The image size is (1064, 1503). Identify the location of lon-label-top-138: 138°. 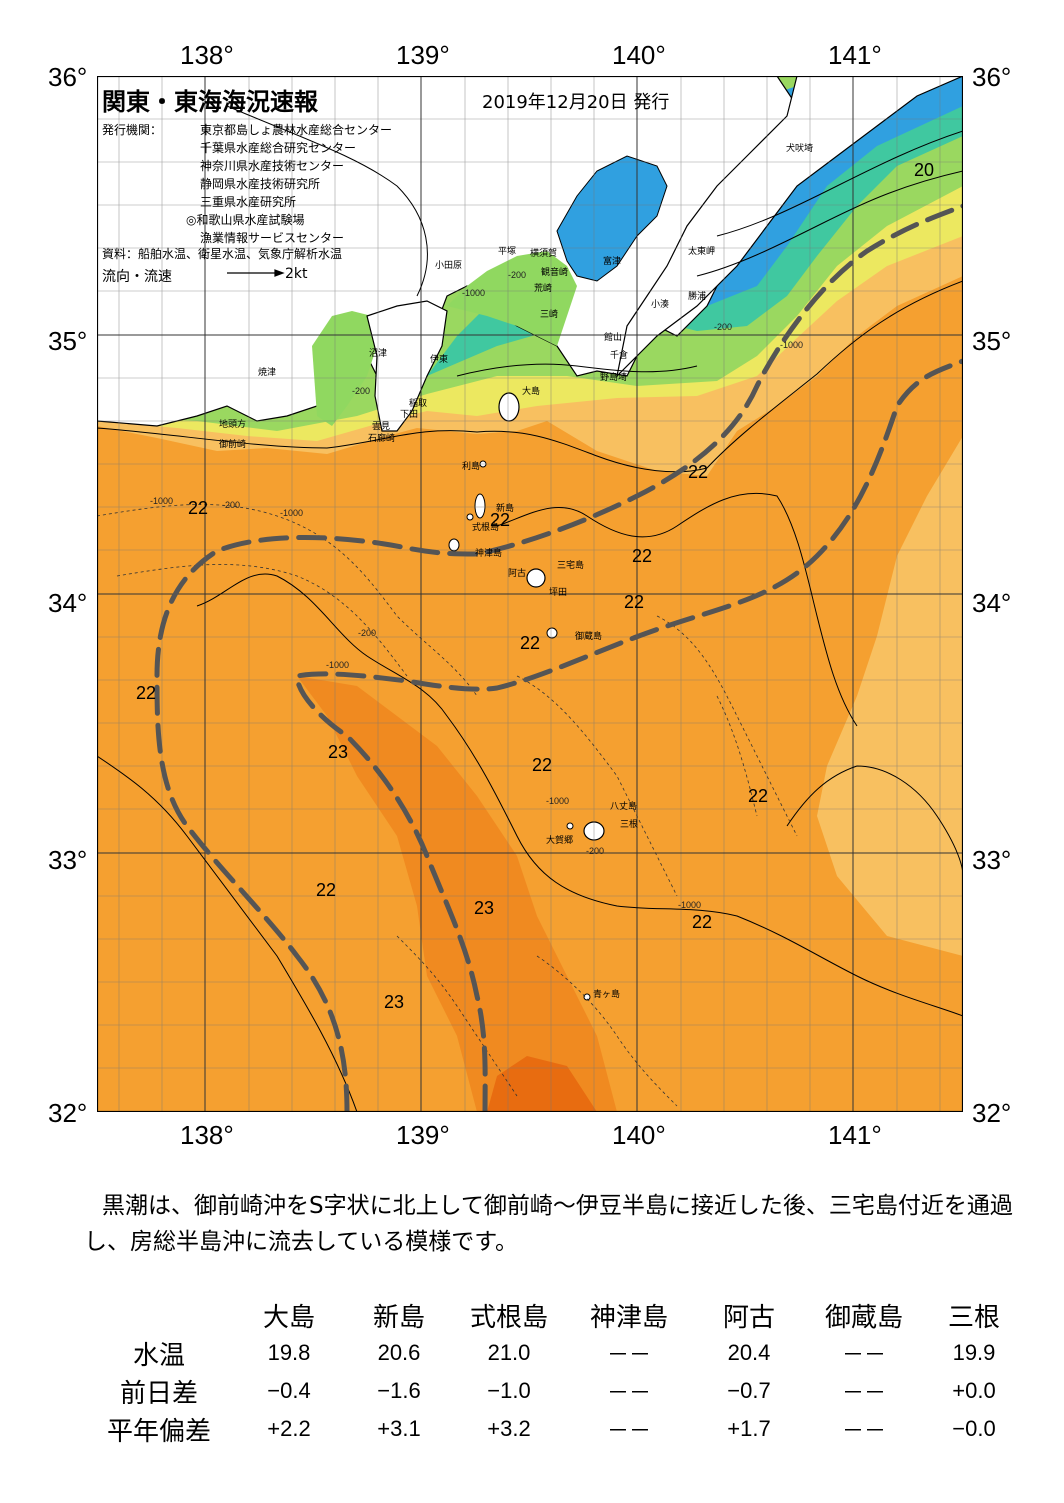
(207, 55).